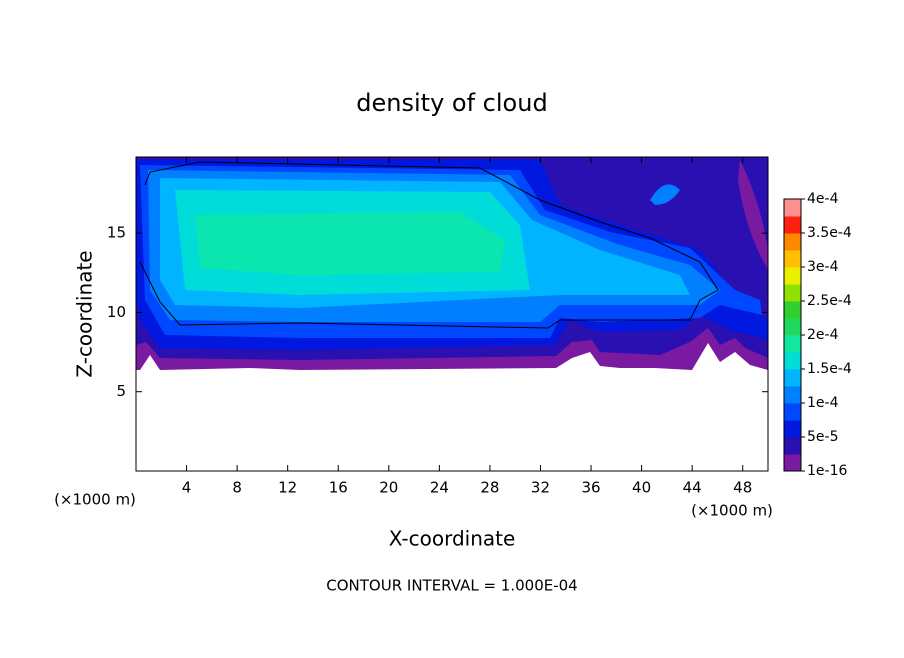 The width and height of the screenshot is (904, 658). I want to click on footer-note: CONTOUR INTERVAL = 1.000E-04, so click(451, 586).